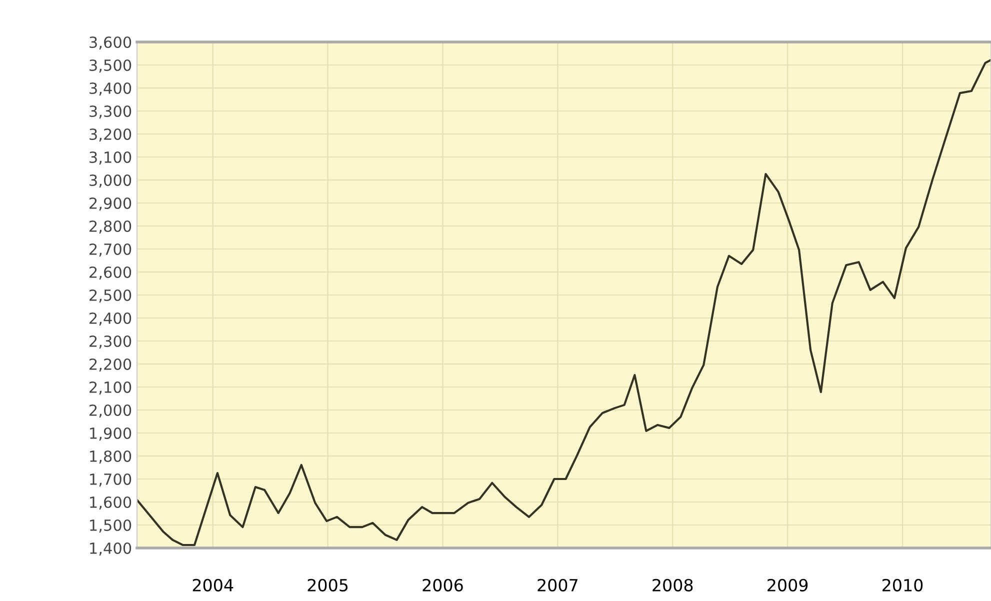 This screenshot has height=601, width=991. What do you see at coordinates (111, 296) in the screenshot?
I see `y-tick-label: 2,500` at bounding box center [111, 296].